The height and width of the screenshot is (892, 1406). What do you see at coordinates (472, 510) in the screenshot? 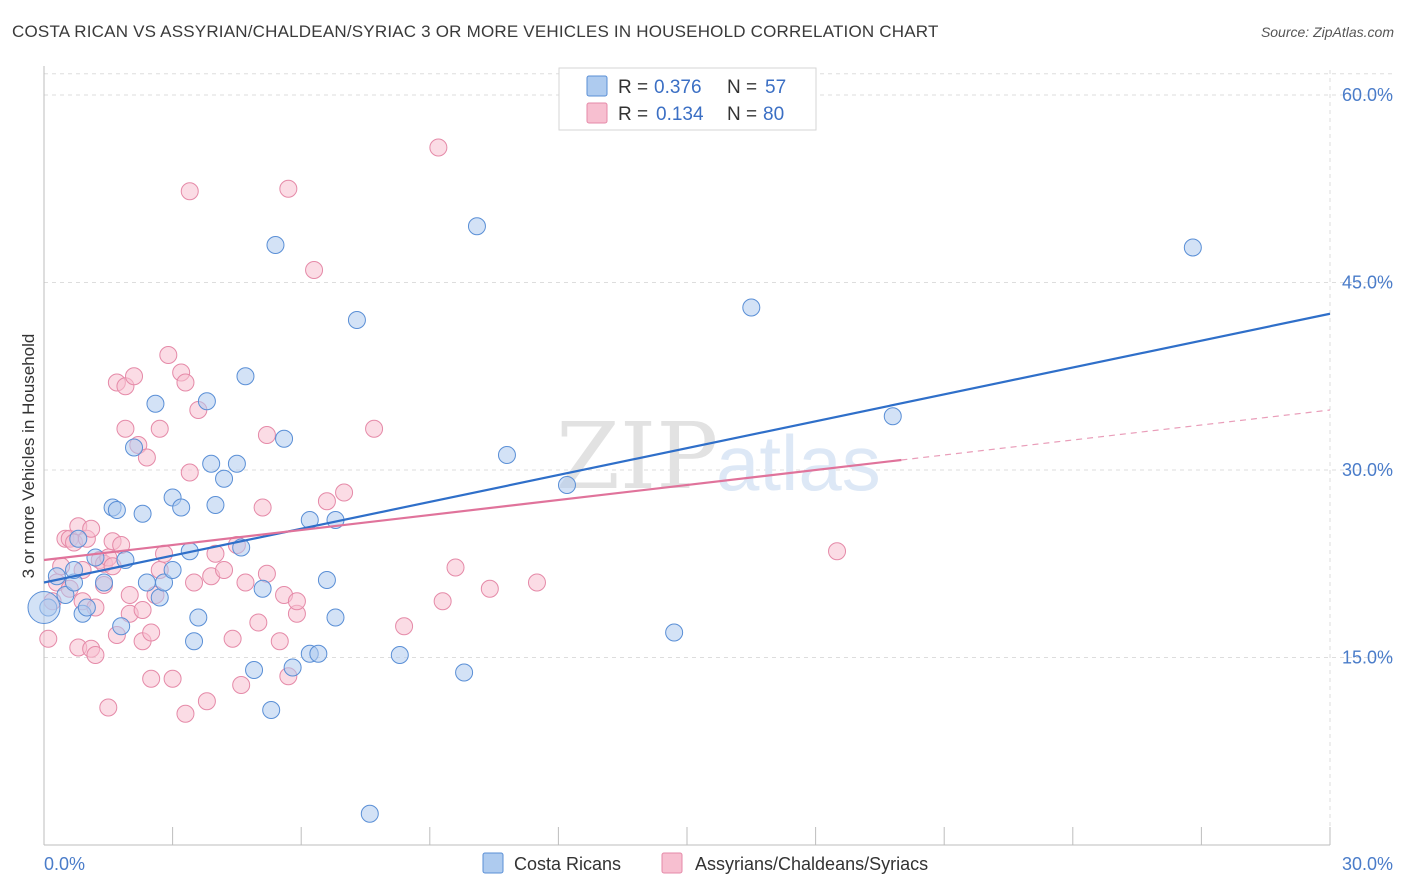
I see `trend-line-assyrians` at bounding box center [472, 510].